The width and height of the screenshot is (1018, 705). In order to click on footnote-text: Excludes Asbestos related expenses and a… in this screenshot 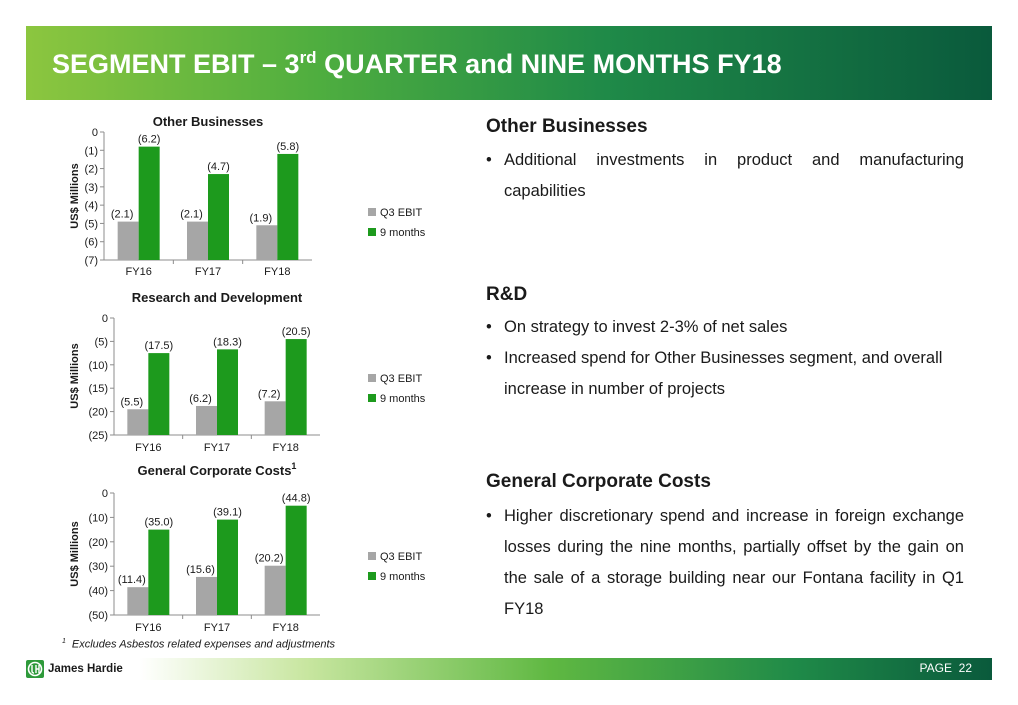, I will do `click(203, 644)`.